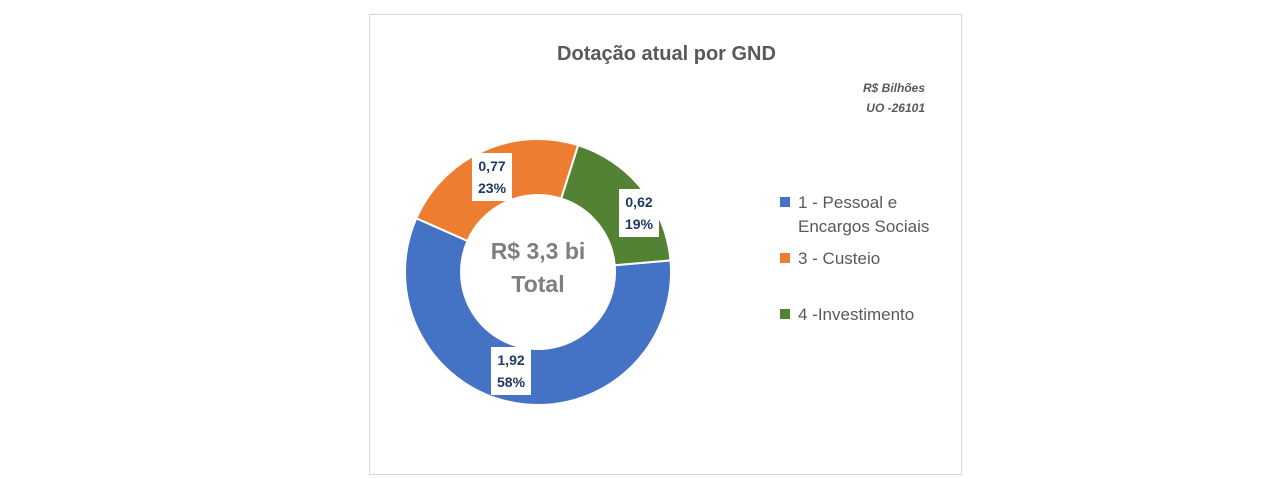 Image resolution: width=1281 pixels, height=479 pixels. What do you see at coordinates (856, 314) in the screenshot?
I see `legend-label: 4 -Investimento` at bounding box center [856, 314].